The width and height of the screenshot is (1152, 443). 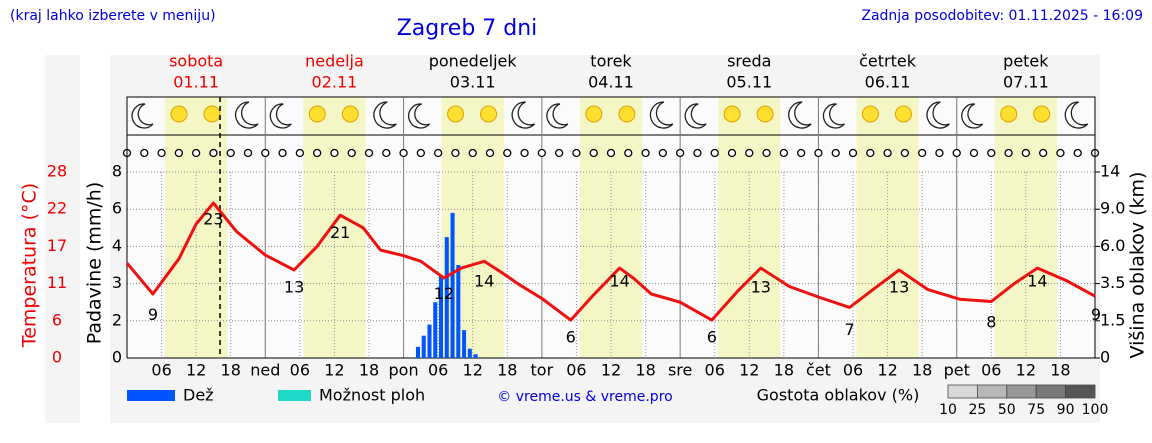 I want to click on day-date: 05.11, so click(x=749, y=82).